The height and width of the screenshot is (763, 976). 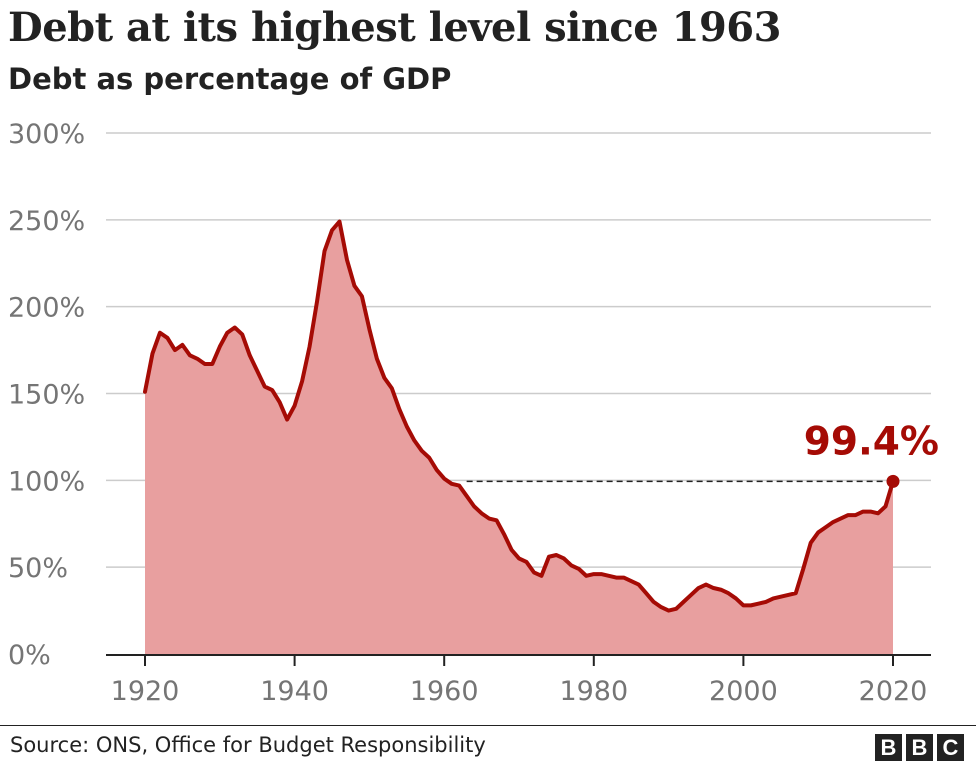 What do you see at coordinates (871, 441) in the screenshot?
I see `latest-value-label: 99.4%` at bounding box center [871, 441].